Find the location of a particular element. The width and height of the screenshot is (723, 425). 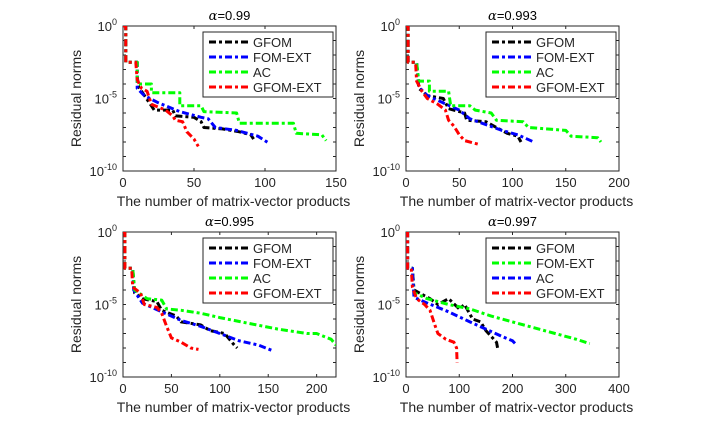

subplot-title: α=0.993 is located at coordinates (512, 16).